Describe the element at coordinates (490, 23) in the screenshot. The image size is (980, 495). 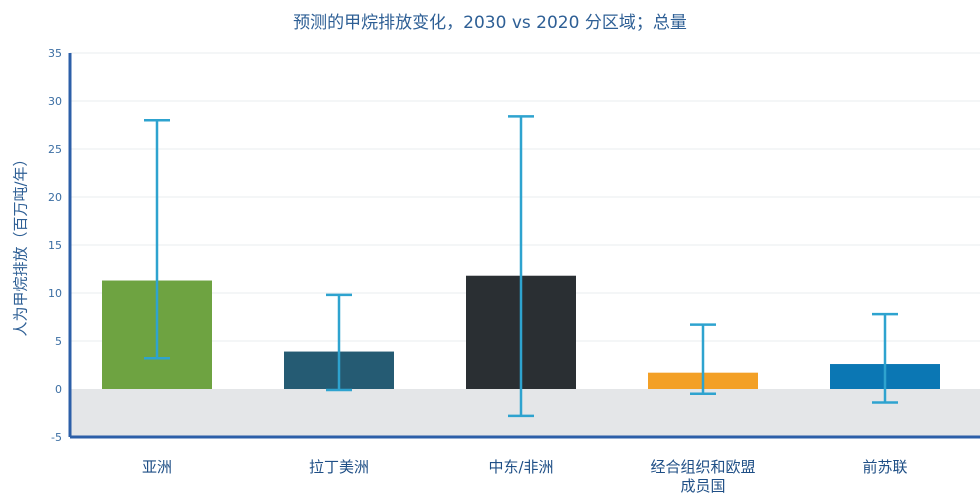
I see `chart-title: 预测的甲烷排放变化，2030 vs 2020 分区域；总量` at that location.